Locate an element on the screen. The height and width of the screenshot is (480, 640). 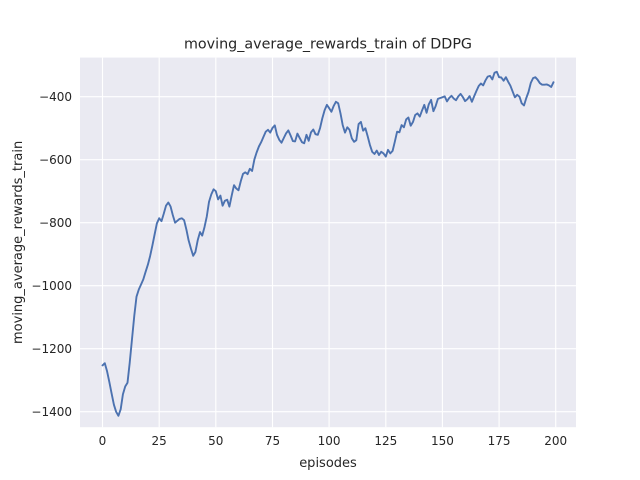
x-tick-label-25: 25 is located at coordinates (159, 441).